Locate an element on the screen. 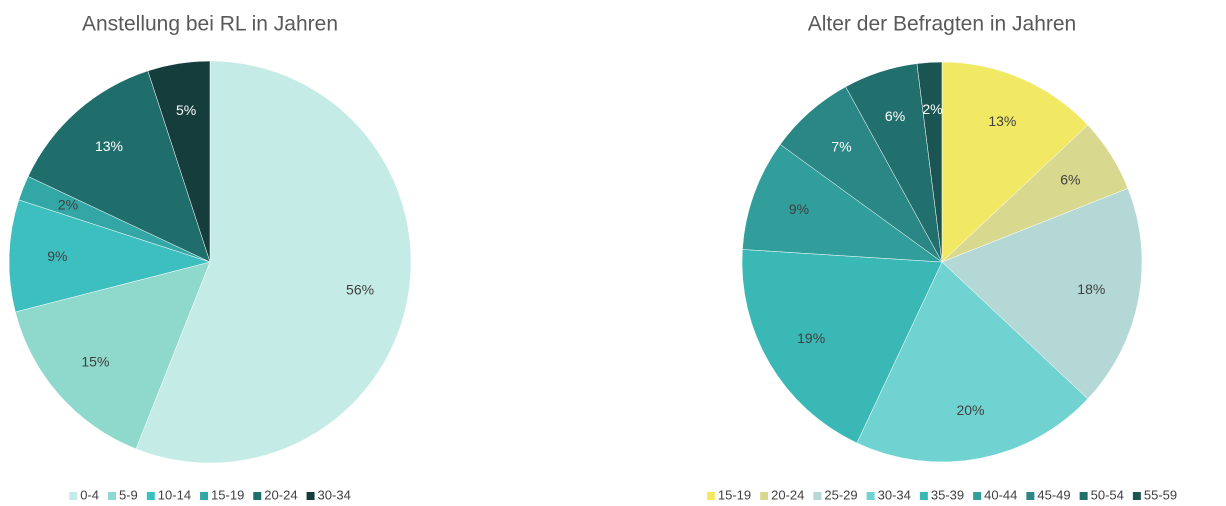 This screenshot has height=506, width=1226. value-label: 5% is located at coordinates (186, 110).